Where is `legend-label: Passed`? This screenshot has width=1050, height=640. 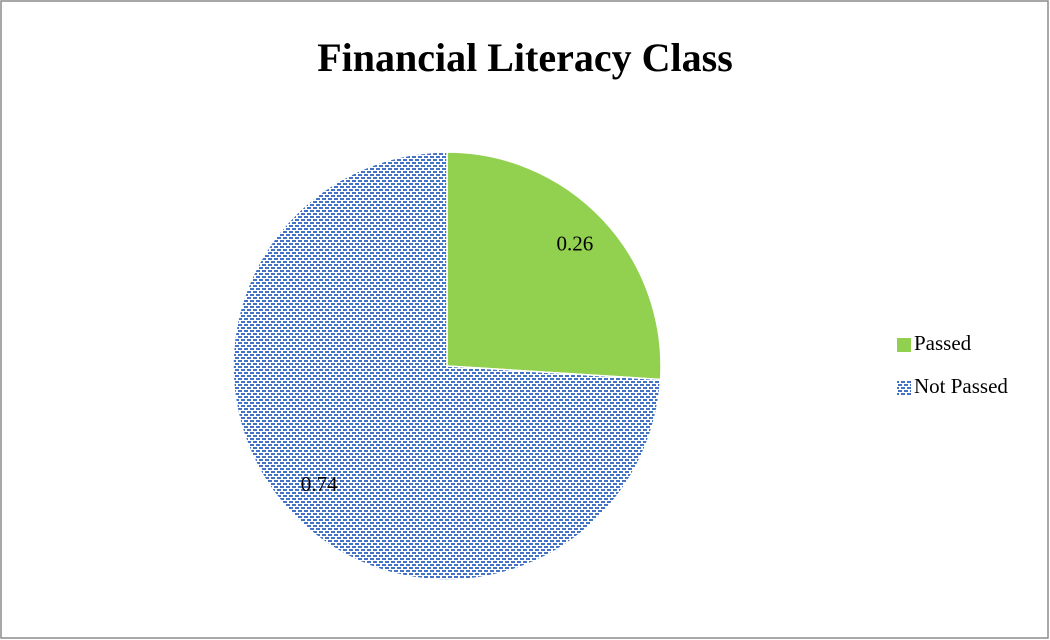
legend-label: Passed is located at coordinates (943, 343).